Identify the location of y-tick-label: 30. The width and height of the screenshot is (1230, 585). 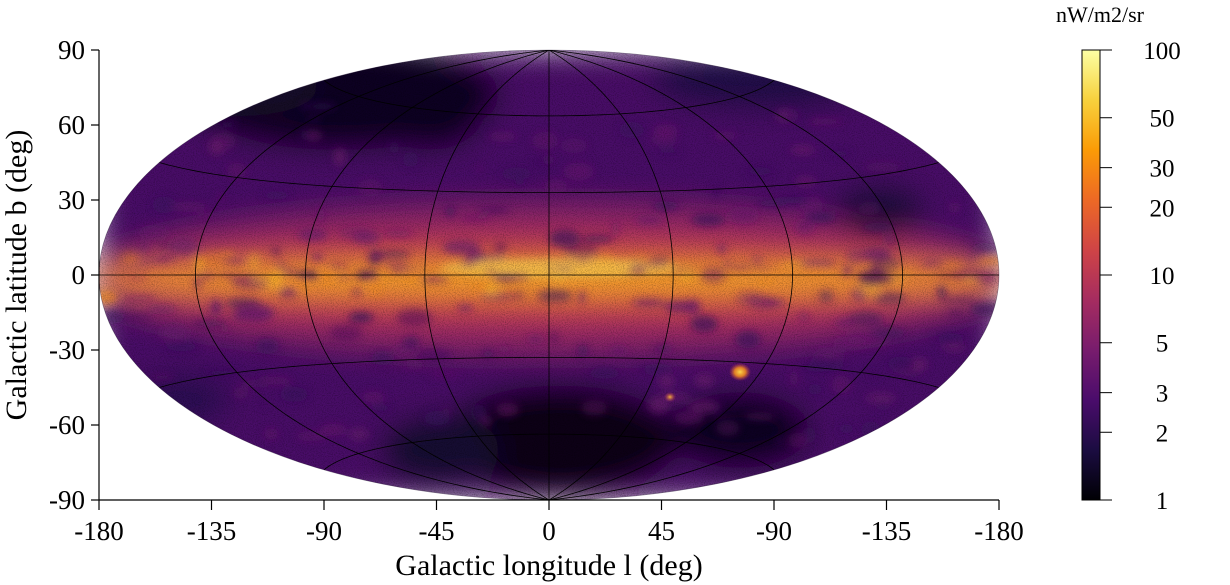
(71, 200).